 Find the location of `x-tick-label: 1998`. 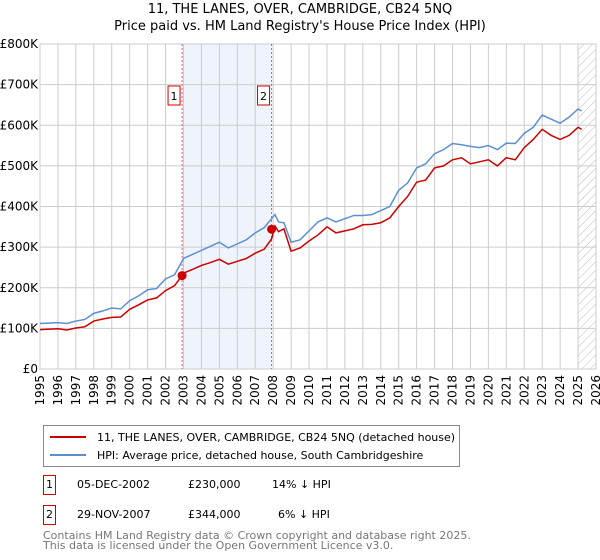

x-tick-label: 1998 is located at coordinates (94, 390).